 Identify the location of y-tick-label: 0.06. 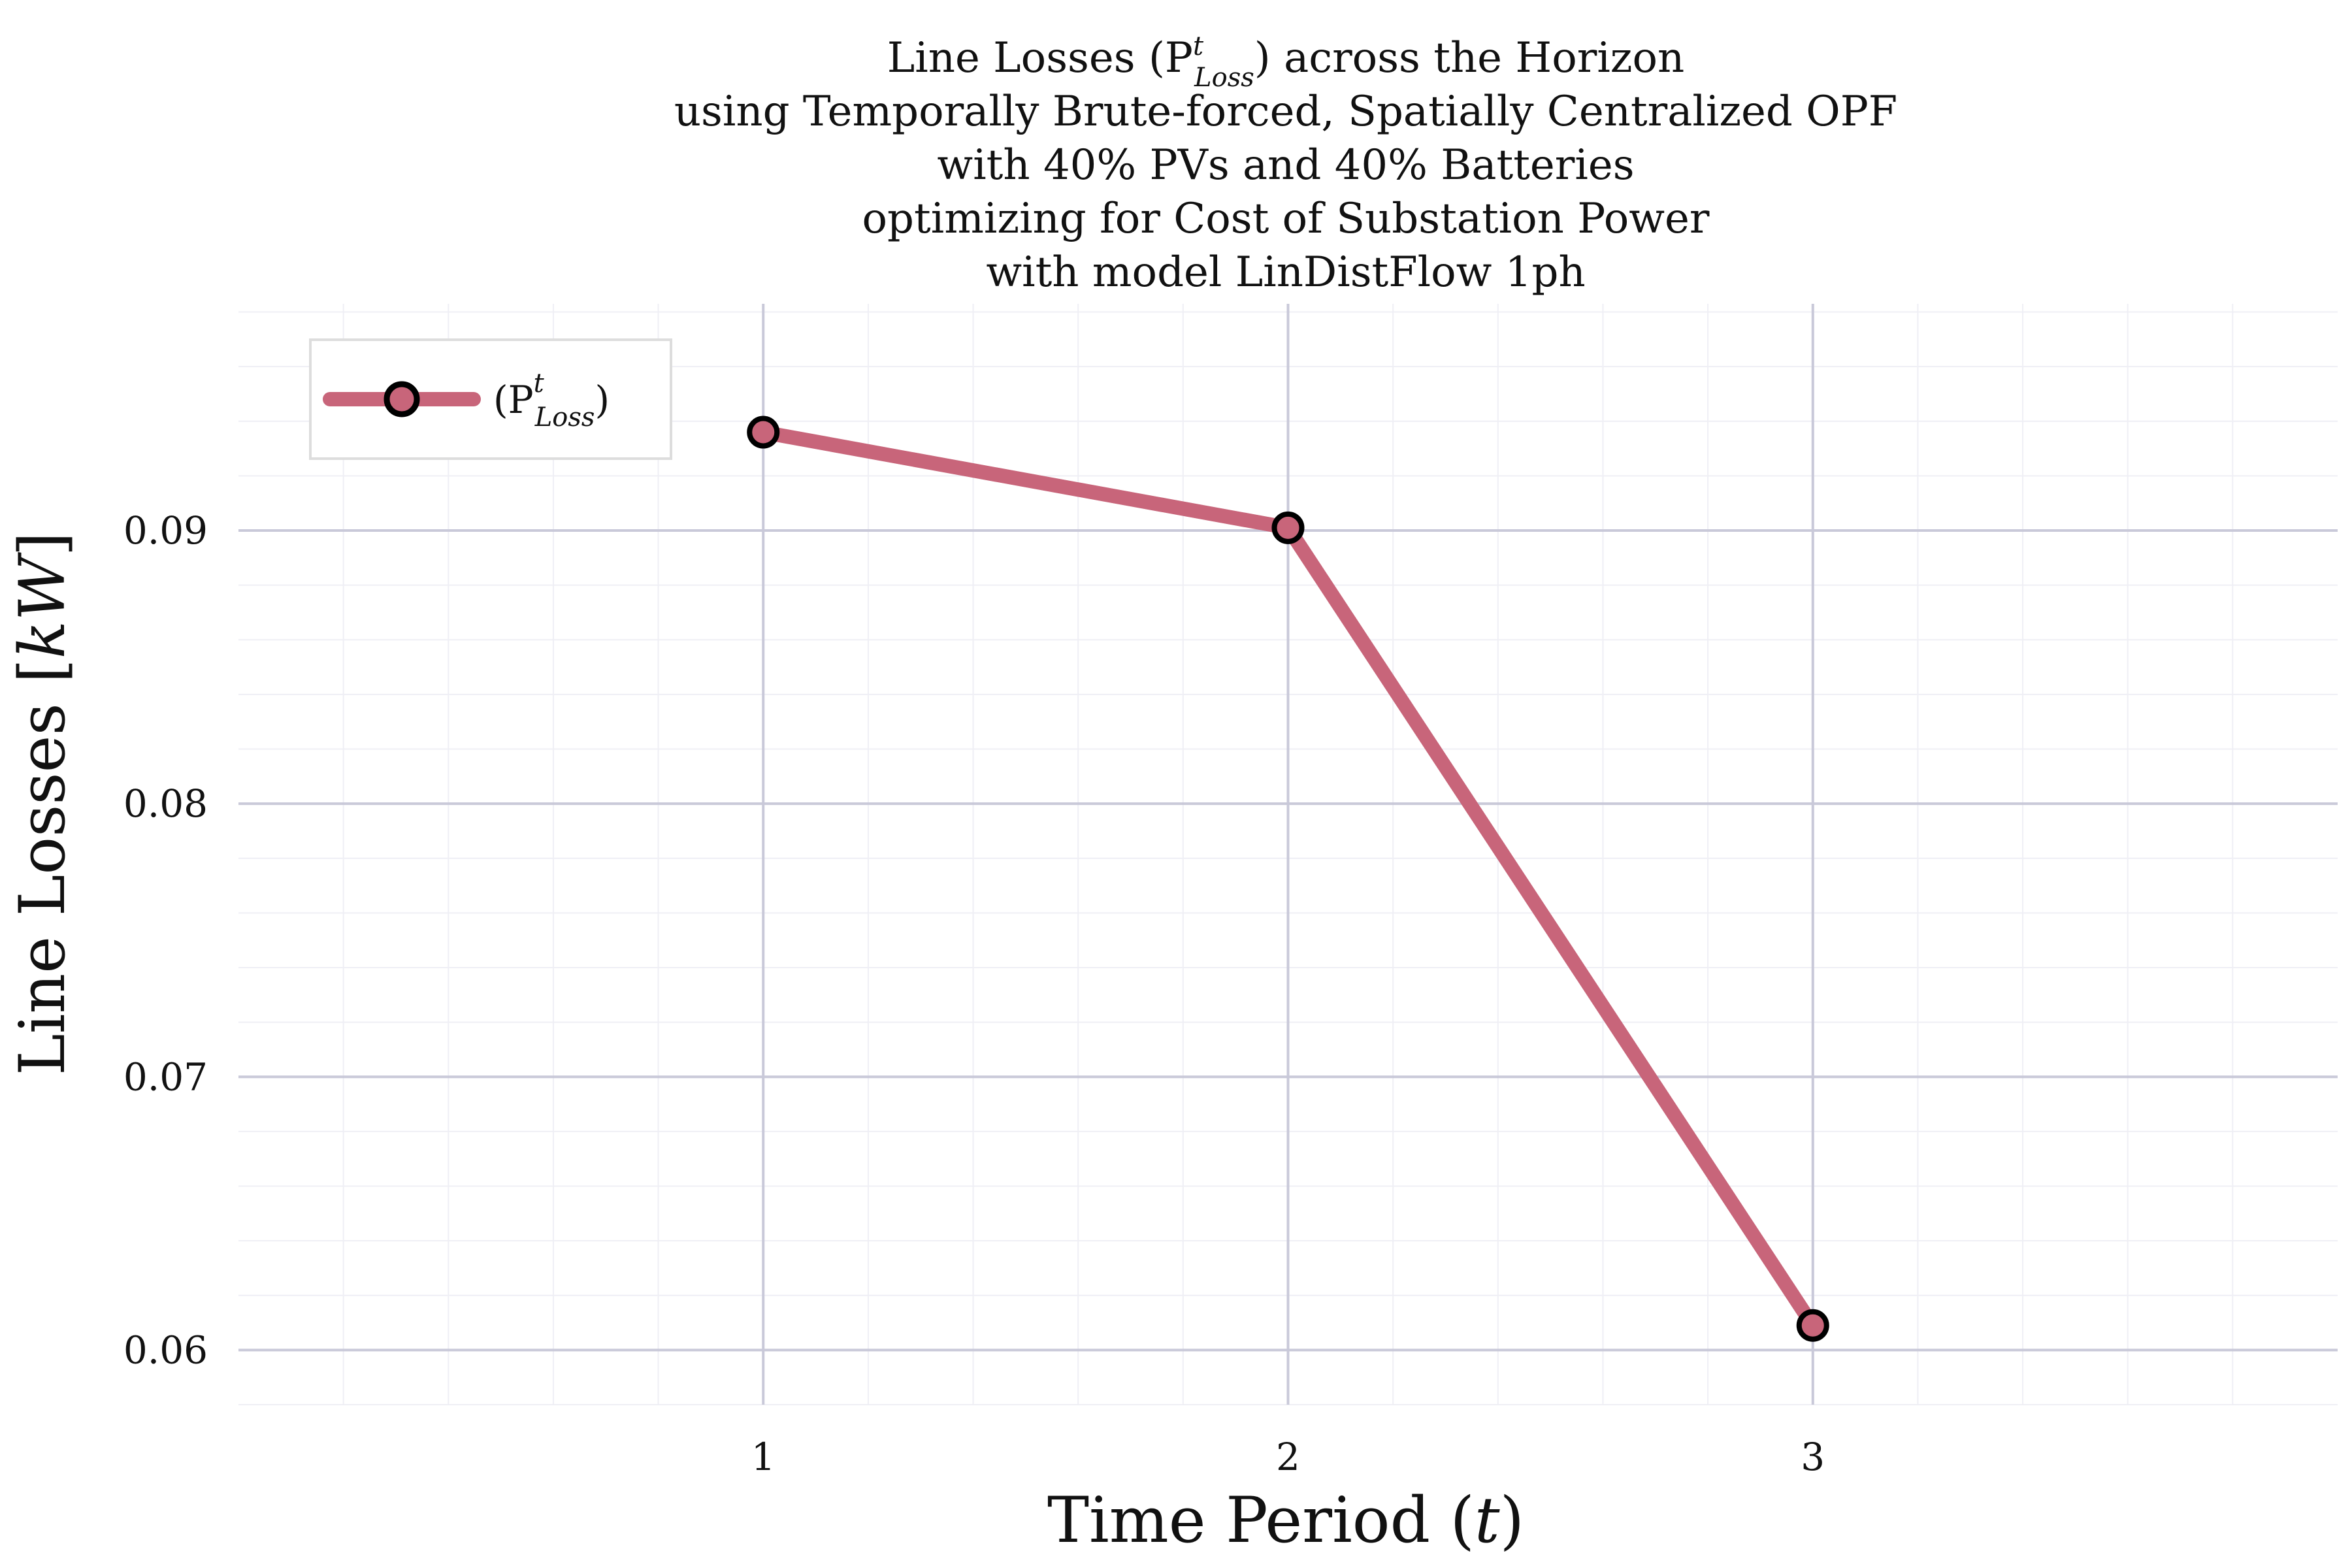
(165, 1350).